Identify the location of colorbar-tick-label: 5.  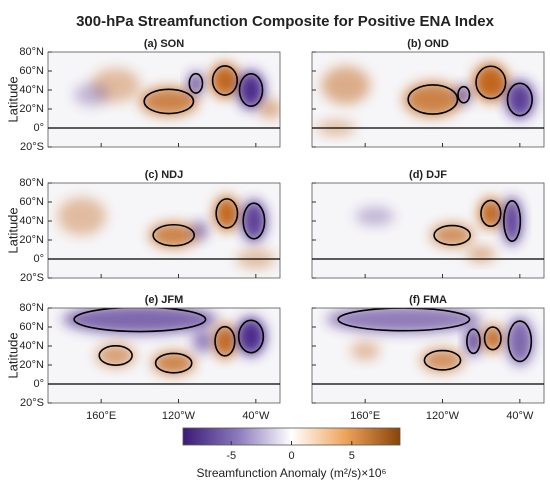
(352, 456).